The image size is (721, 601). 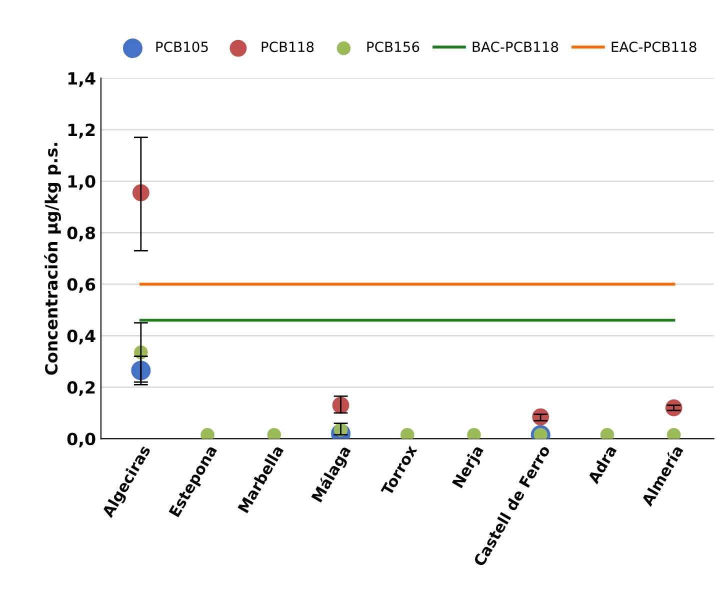 What do you see at coordinates (182, 47) in the screenshot?
I see `legend-label: PCB105` at bounding box center [182, 47].